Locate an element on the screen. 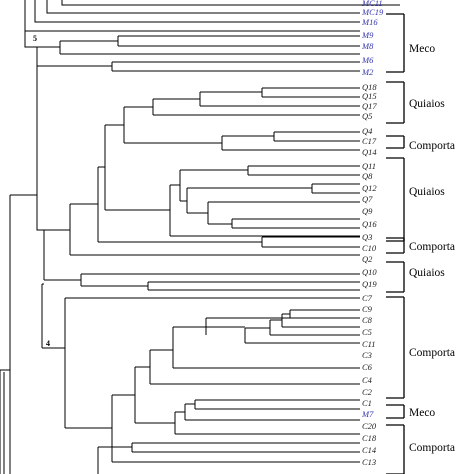  leaf-label: Q14 is located at coordinates (369, 152).